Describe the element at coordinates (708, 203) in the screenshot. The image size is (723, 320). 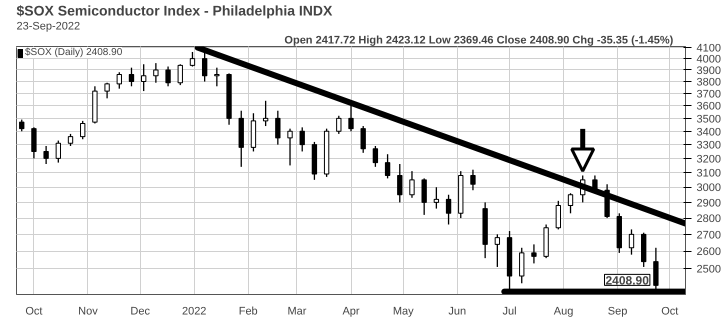
I see `y-tick-label: 2900` at that location.